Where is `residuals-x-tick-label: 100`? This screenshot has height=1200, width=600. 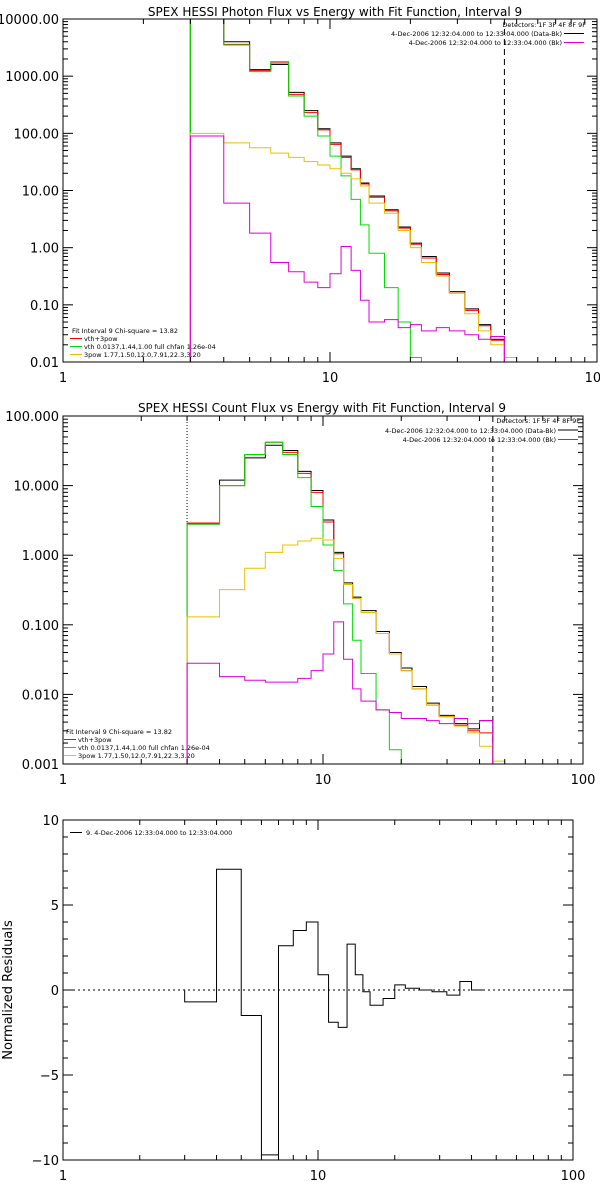 residuals-x-tick-label: 100 is located at coordinates (573, 1176).